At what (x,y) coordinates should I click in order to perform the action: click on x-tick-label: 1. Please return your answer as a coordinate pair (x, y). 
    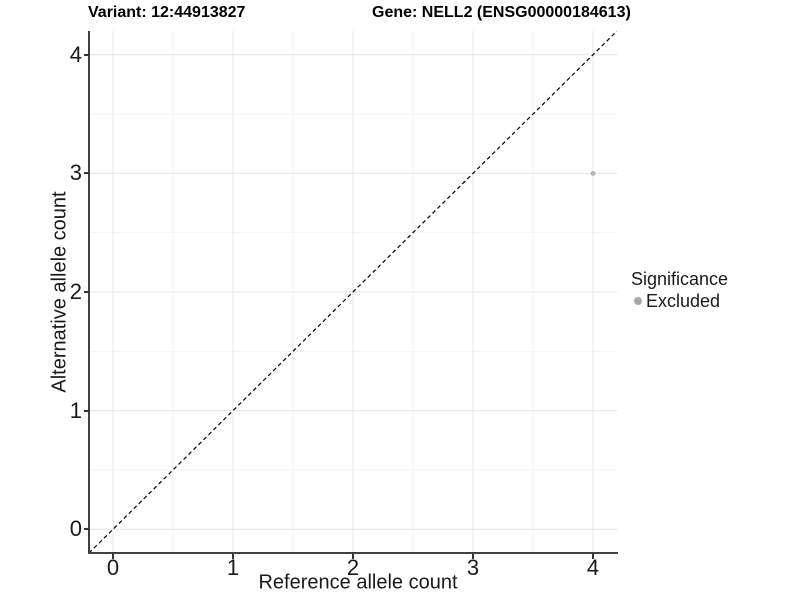
    Looking at the image, I should click on (233, 567).